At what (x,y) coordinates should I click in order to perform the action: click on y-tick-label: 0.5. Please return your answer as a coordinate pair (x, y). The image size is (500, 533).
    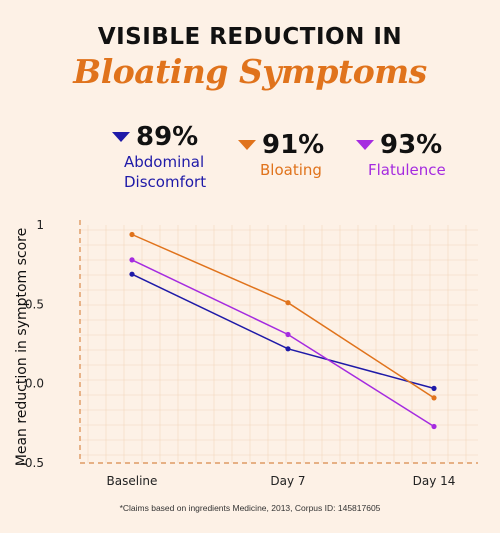
    Looking at the image, I should click on (34, 304).